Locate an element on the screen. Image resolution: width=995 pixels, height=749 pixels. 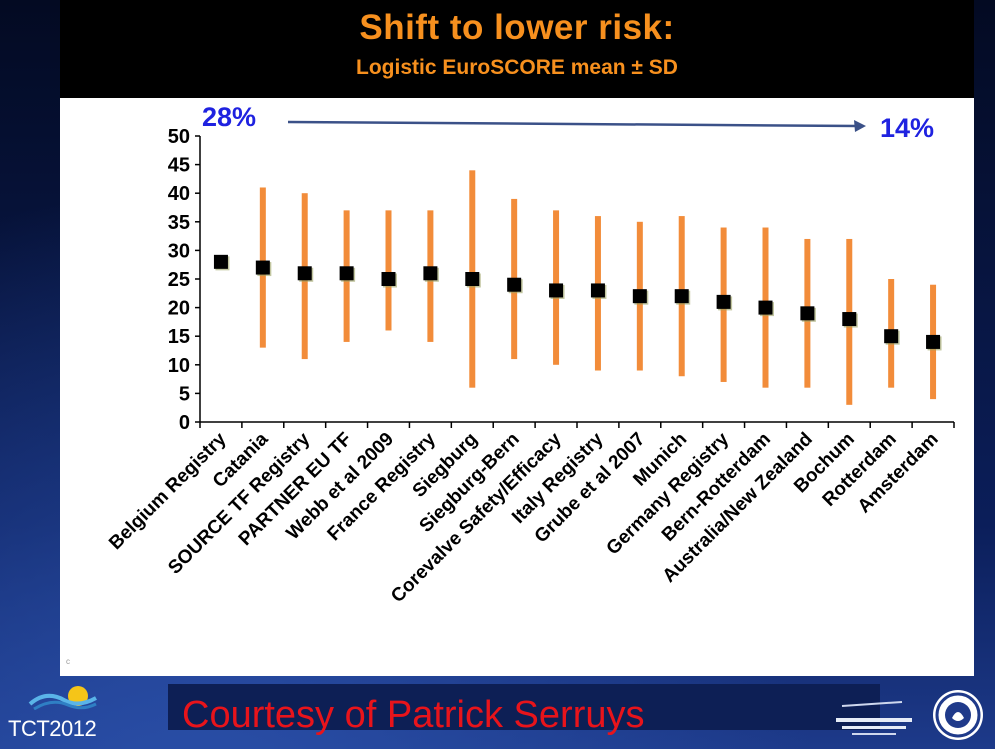
corner-mark: c is located at coordinates (68, 661).